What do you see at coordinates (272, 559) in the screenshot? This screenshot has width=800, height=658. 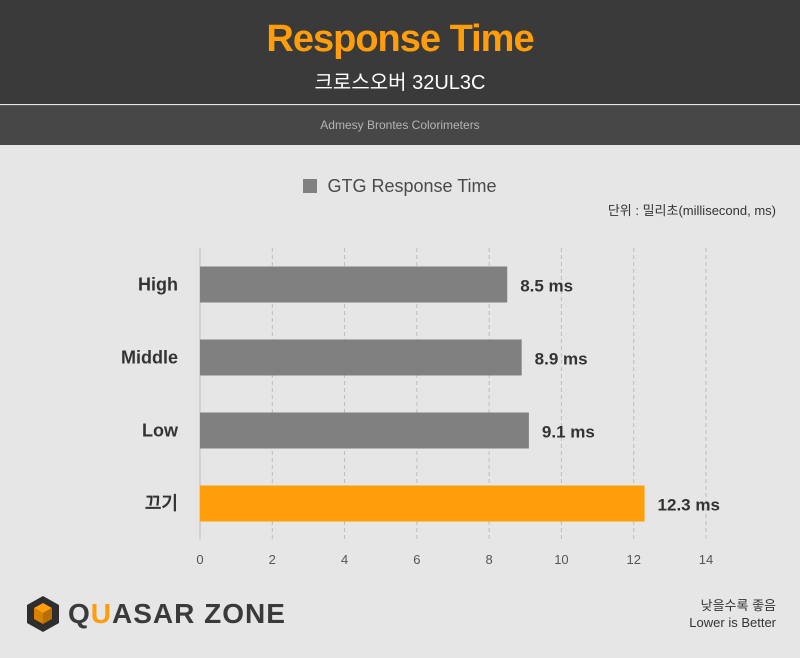 I see `x-tick-label: 2` at bounding box center [272, 559].